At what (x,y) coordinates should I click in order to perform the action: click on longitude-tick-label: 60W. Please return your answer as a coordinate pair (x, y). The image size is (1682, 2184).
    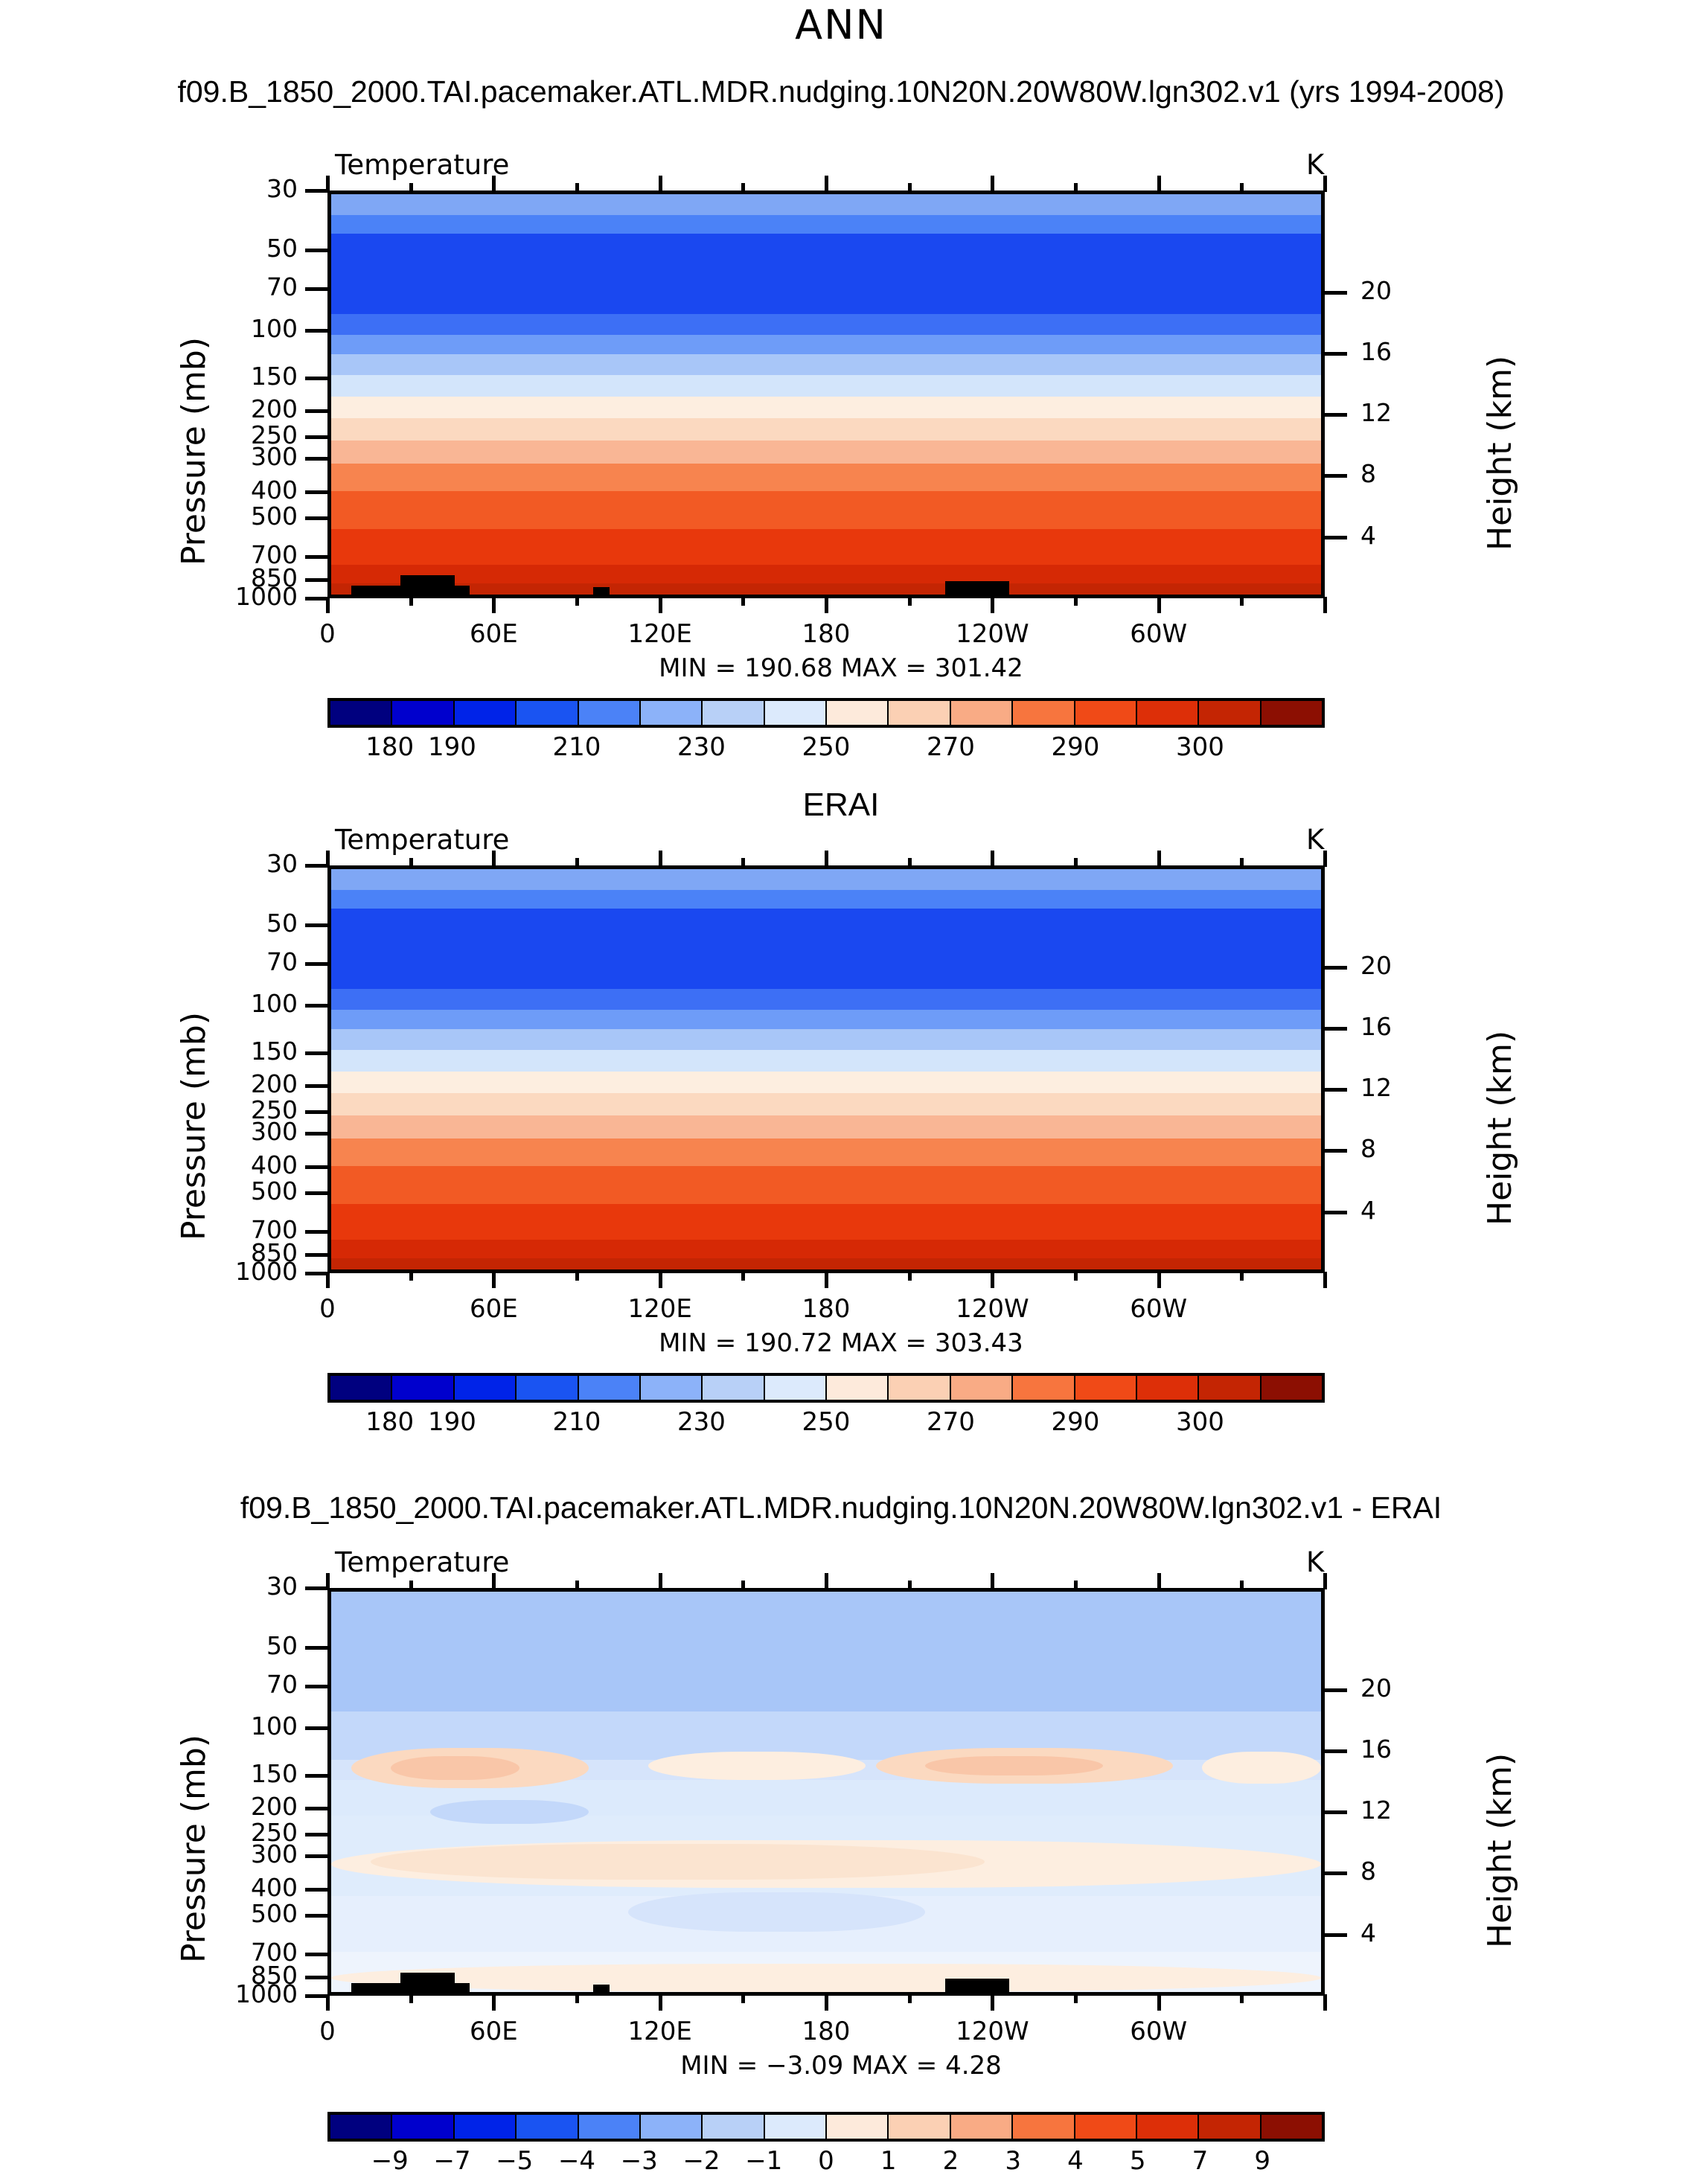
    Looking at the image, I should click on (1159, 2031).